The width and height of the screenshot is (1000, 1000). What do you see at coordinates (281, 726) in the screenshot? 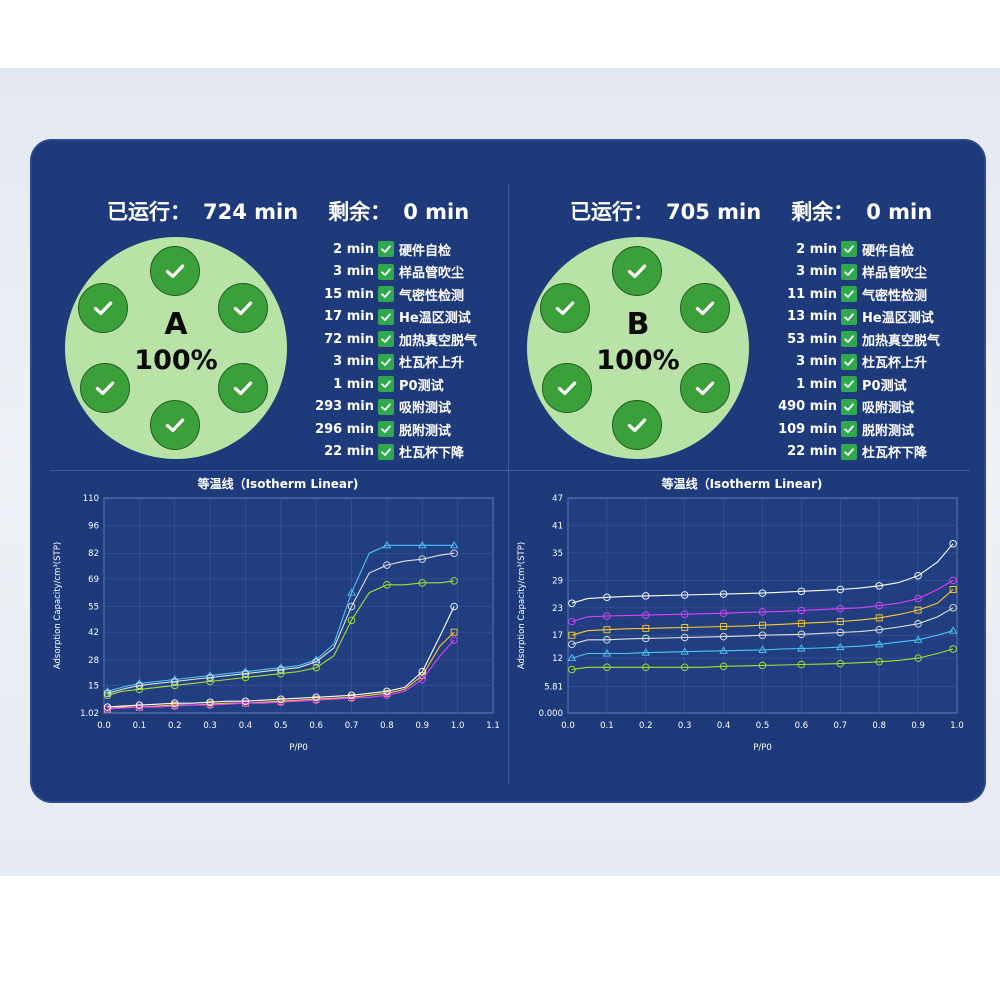
I see `x-tick-label: 0.5` at bounding box center [281, 726].